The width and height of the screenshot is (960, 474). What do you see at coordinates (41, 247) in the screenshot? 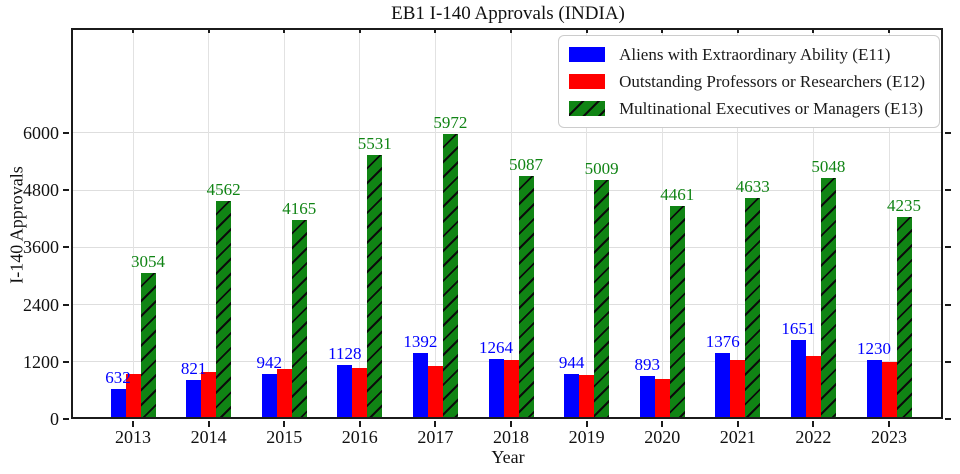
I see `y-tick-label: 3600` at bounding box center [41, 247].